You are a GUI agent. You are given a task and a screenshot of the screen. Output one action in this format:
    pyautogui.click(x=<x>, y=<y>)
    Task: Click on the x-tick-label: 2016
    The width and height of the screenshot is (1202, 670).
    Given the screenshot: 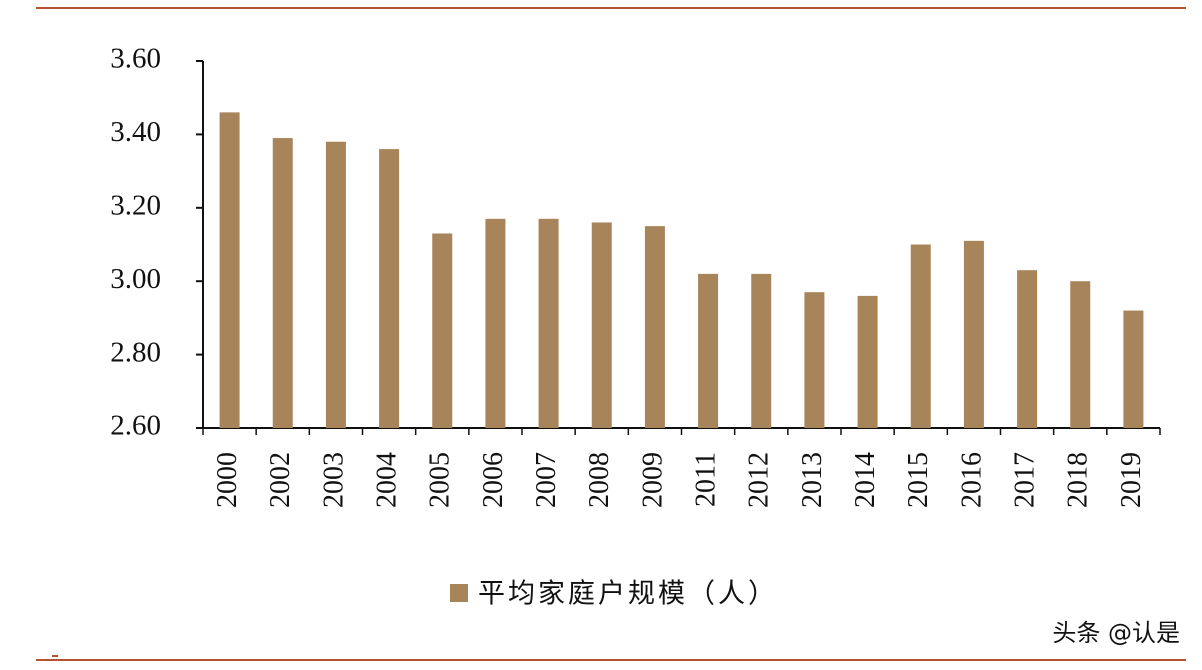 What is the action you would take?
    pyautogui.click(x=971, y=480)
    